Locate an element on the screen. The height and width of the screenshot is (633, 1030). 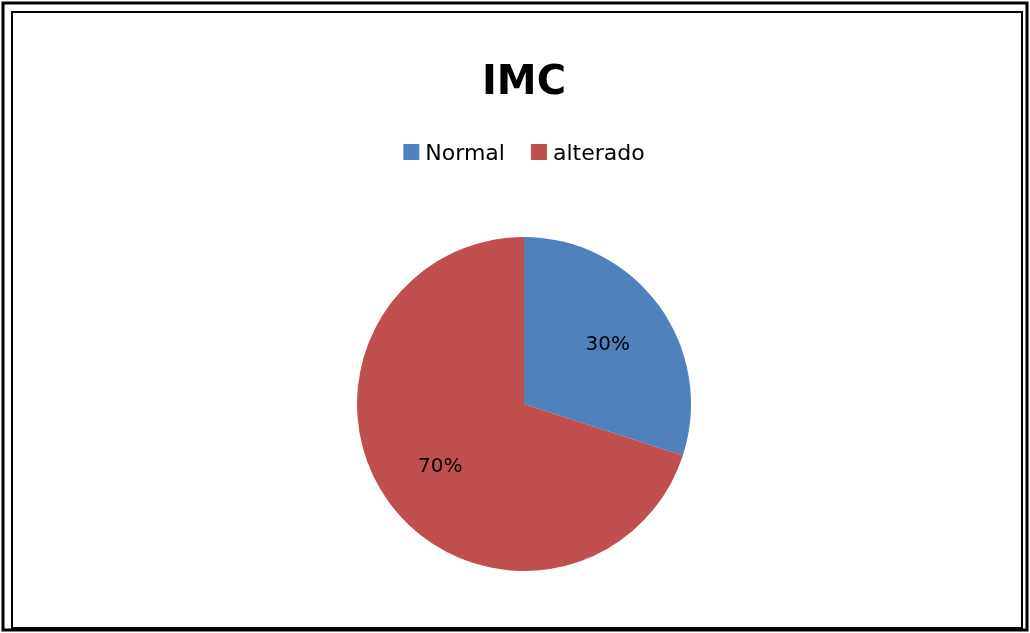
legend-label: alterado is located at coordinates (598, 152).